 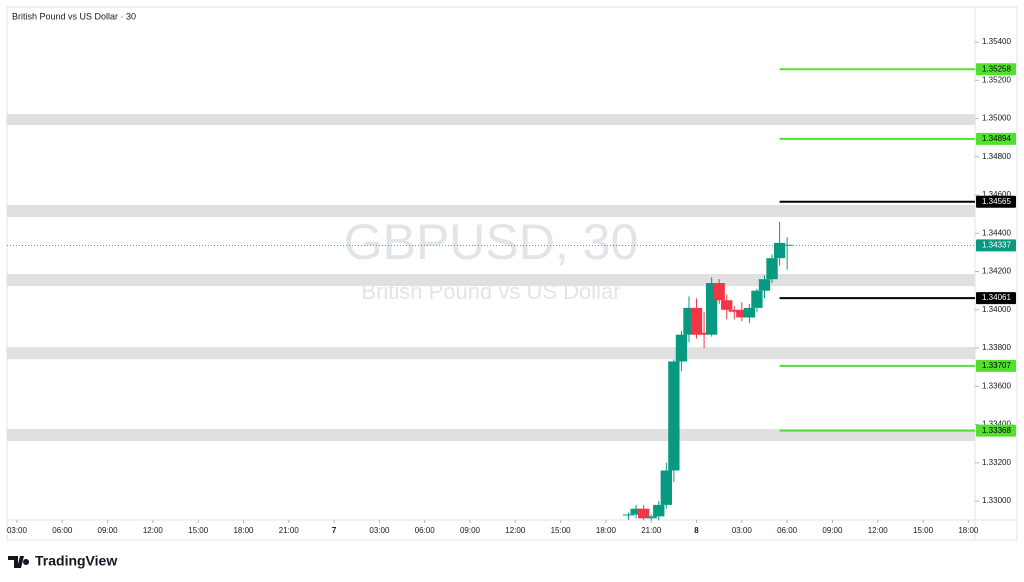 I want to click on y-tick-label: 1.33800, so click(x=996, y=347).